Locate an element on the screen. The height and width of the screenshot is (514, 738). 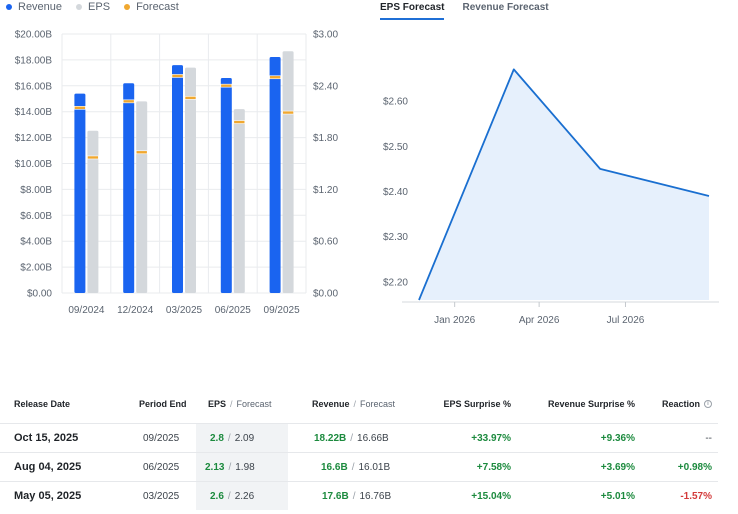
header-revenue-forecast: Forecast is located at coordinates (378, 404).